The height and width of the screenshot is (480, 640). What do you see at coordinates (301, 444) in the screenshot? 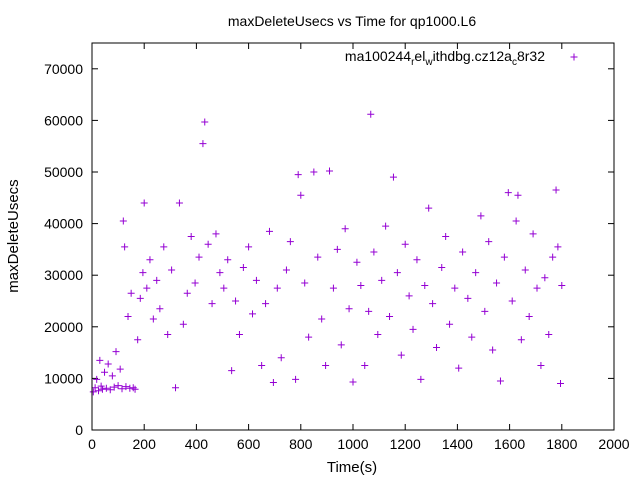
I see `x-tick-label: 800` at bounding box center [301, 444].